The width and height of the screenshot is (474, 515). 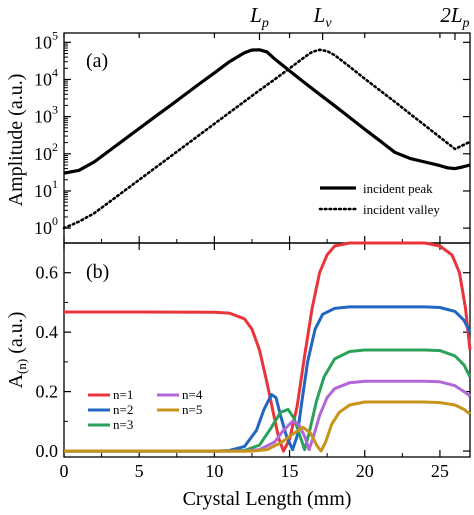 I want to click on panel-b-x-tick-label: 0, so click(x=64, y=471).